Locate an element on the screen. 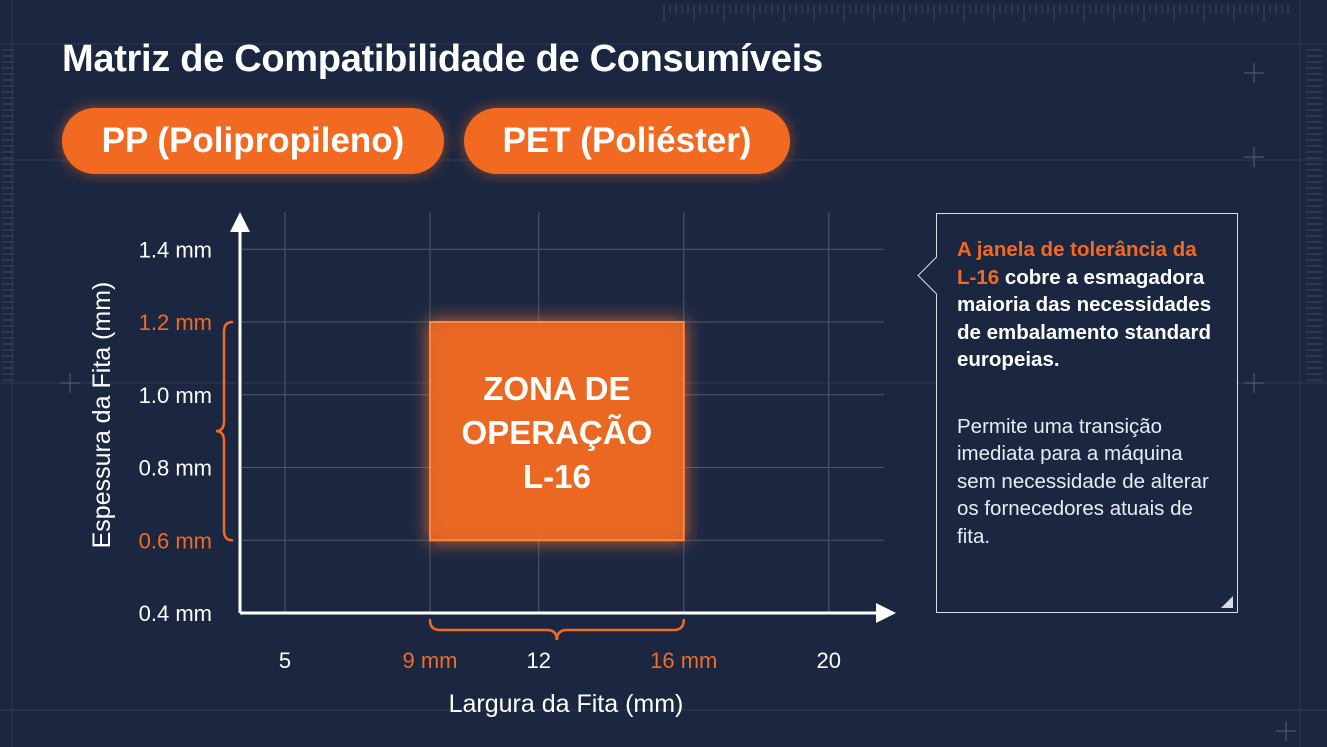  material-pill-pp: PP (Polipropileno) is located at coordinates (253, 141).